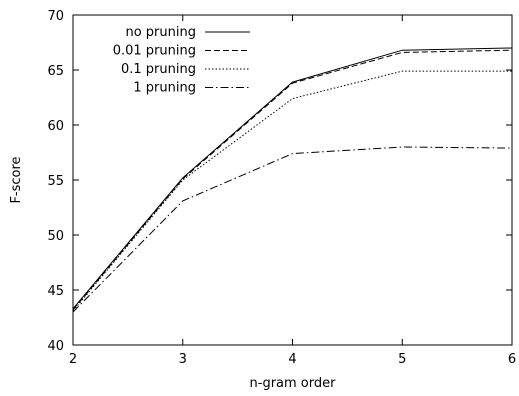 This screenshot has width=519, height=396. Describe the element at coordinates (292, 359) in the screenshot. I see `x-tick-label: 4` at that location.